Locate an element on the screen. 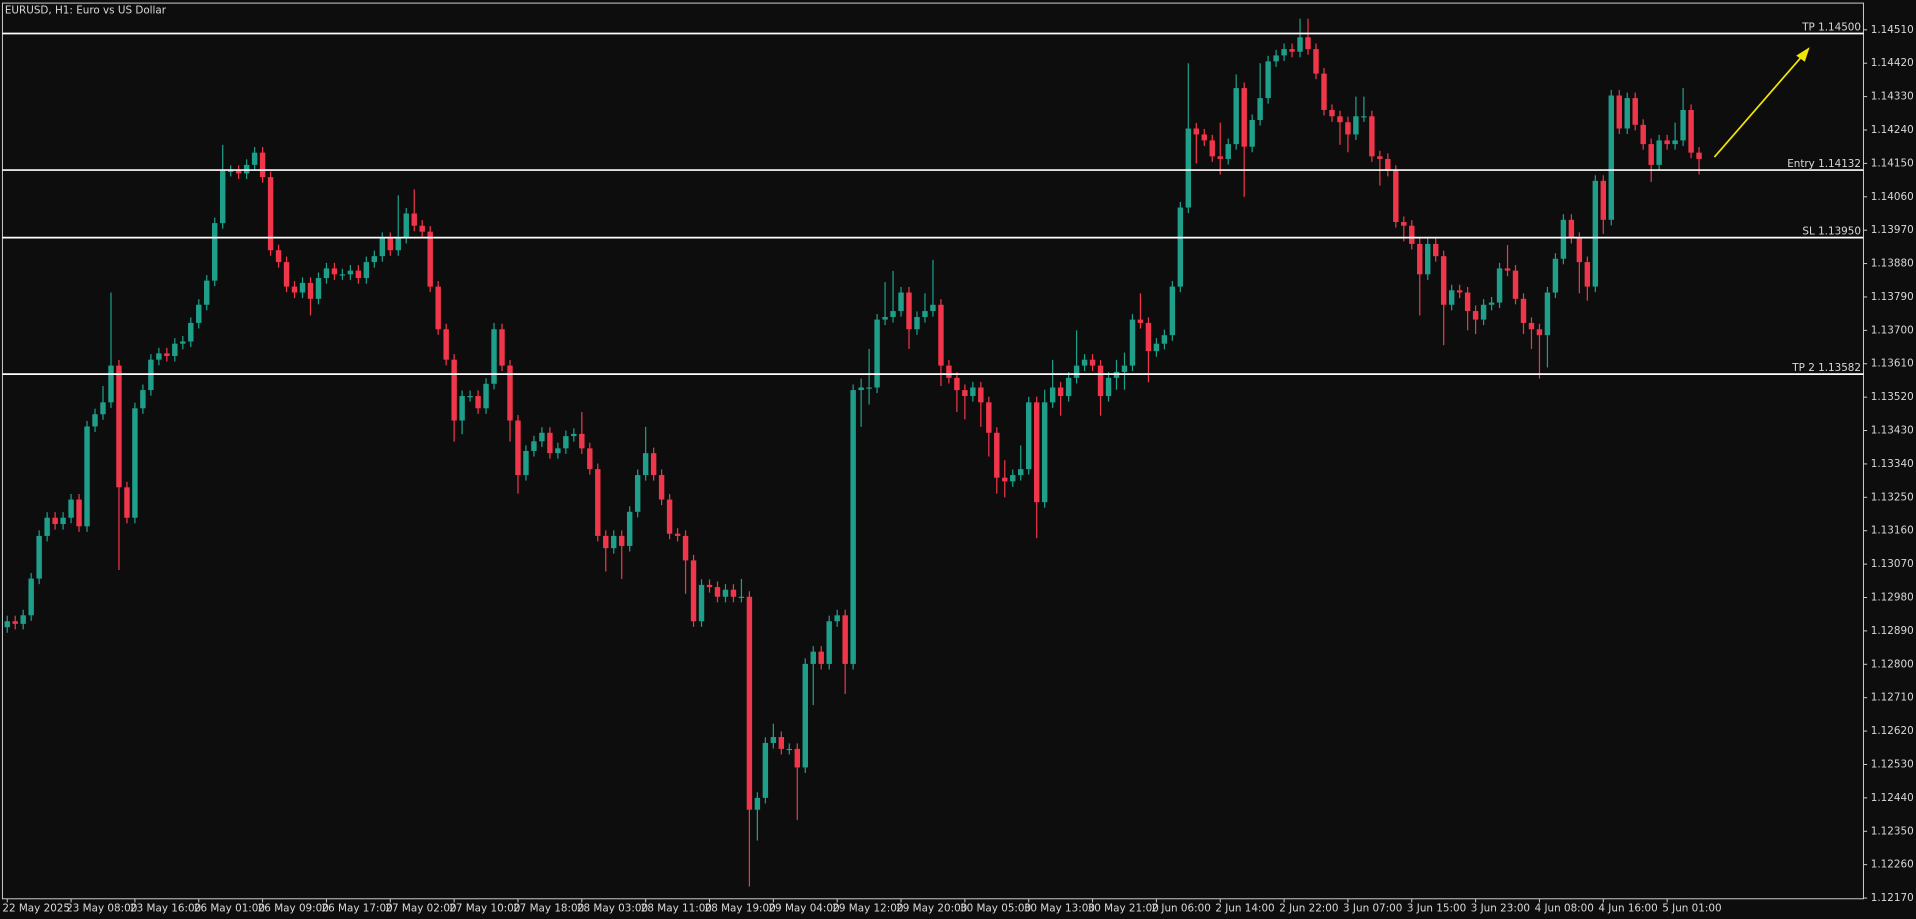 Image resolution: width=1916 pixels, height=919 pixels. x-tick-label: 28 May 03:00 is located at coordinates (612, 909).